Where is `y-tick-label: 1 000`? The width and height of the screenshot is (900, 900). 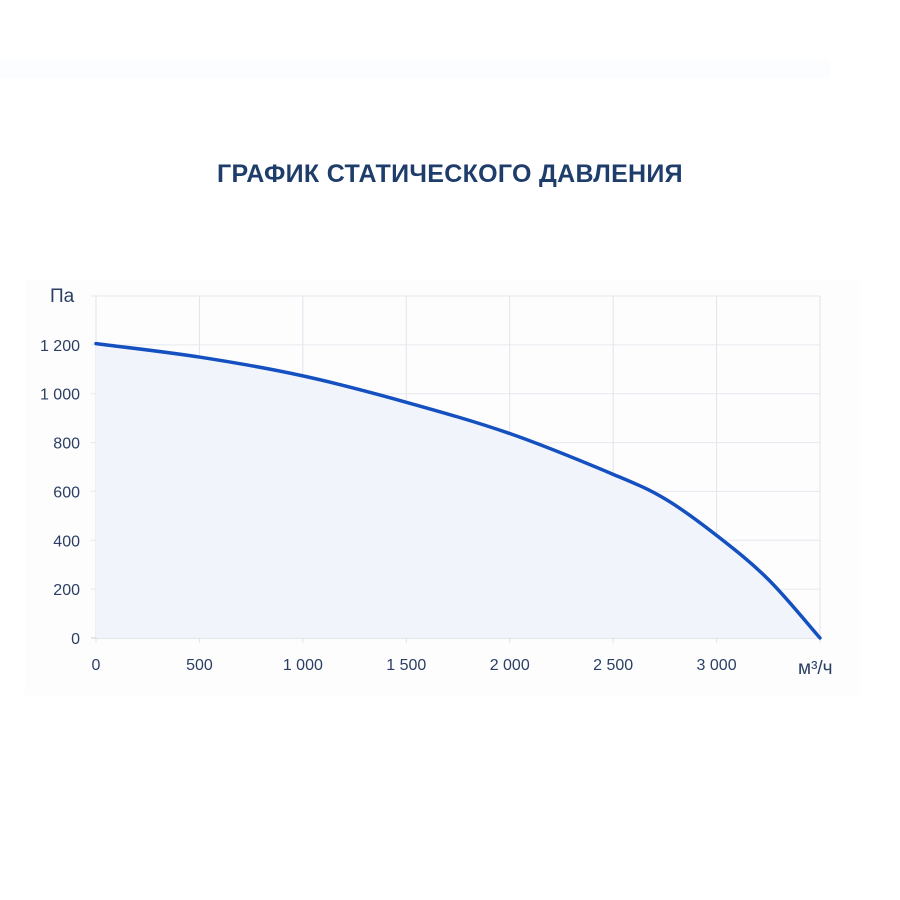
y-tick-label: 1 000 is located at coordinates (60, 395).